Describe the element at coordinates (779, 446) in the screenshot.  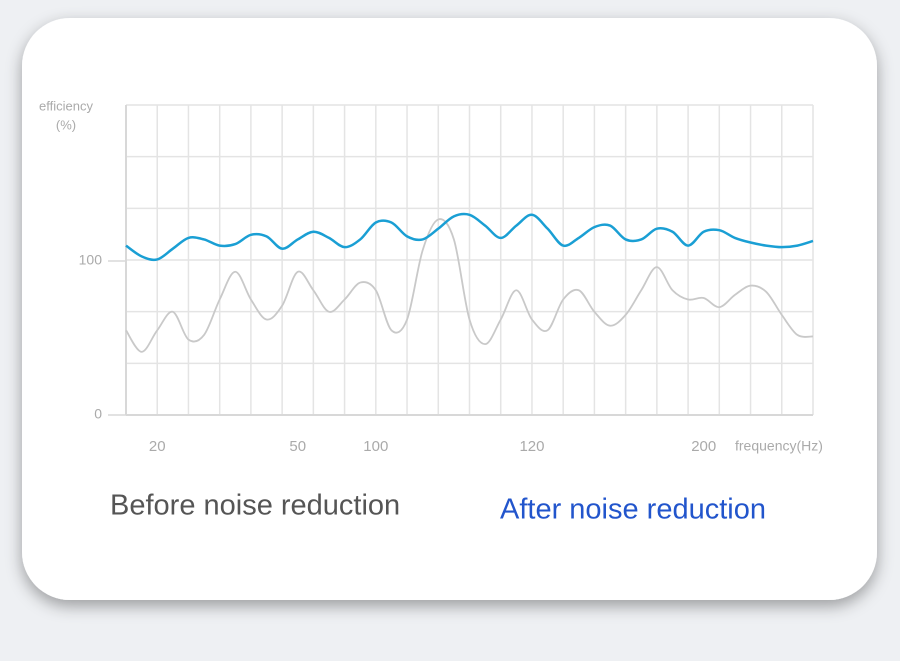
I see `x-axis-label: frequency(Hz)` at that location.